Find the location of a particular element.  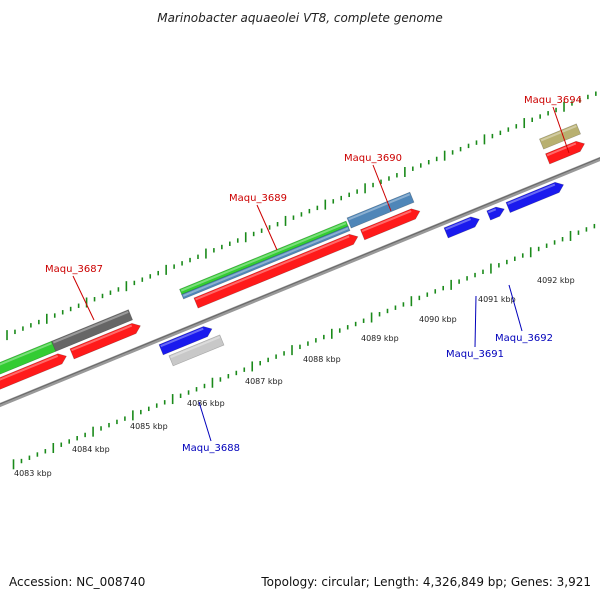

gene-label: Maqu_3692 is located at coordinates (524, 338).